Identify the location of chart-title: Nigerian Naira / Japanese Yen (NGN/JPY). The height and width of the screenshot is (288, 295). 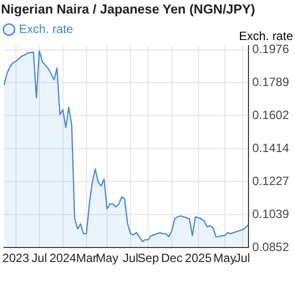
(128, 8).